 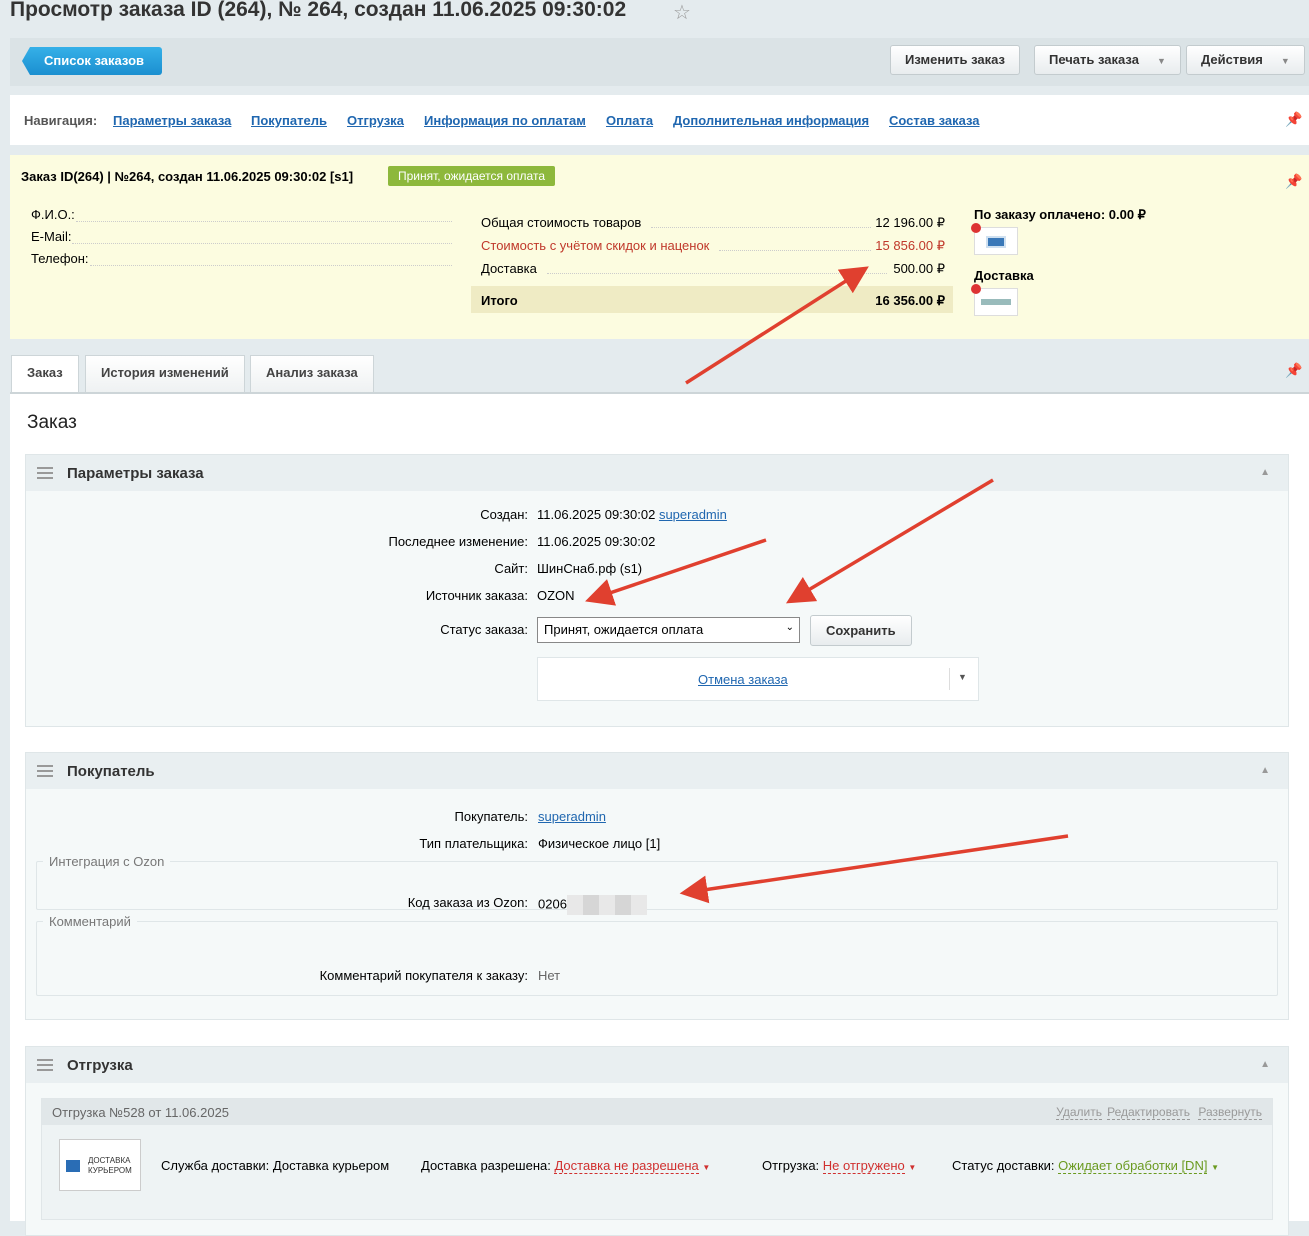 What do you see at coordinates (486, 1165) in the screenshot?
I see `delivery-allowed-label: Доставка разрешена:` at bounding box center [486, 1165].